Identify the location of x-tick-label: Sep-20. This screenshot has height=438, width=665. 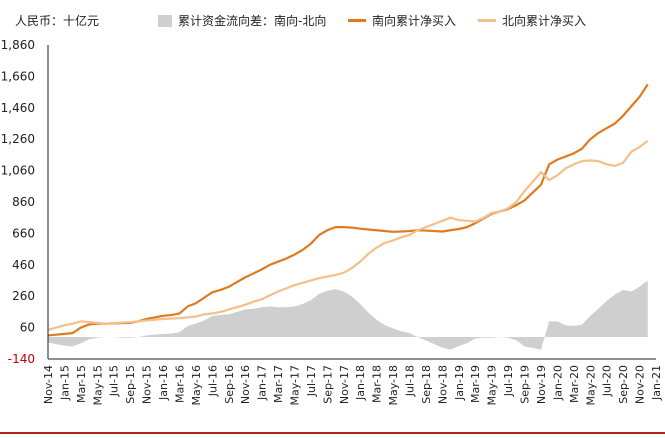
(623, 384).